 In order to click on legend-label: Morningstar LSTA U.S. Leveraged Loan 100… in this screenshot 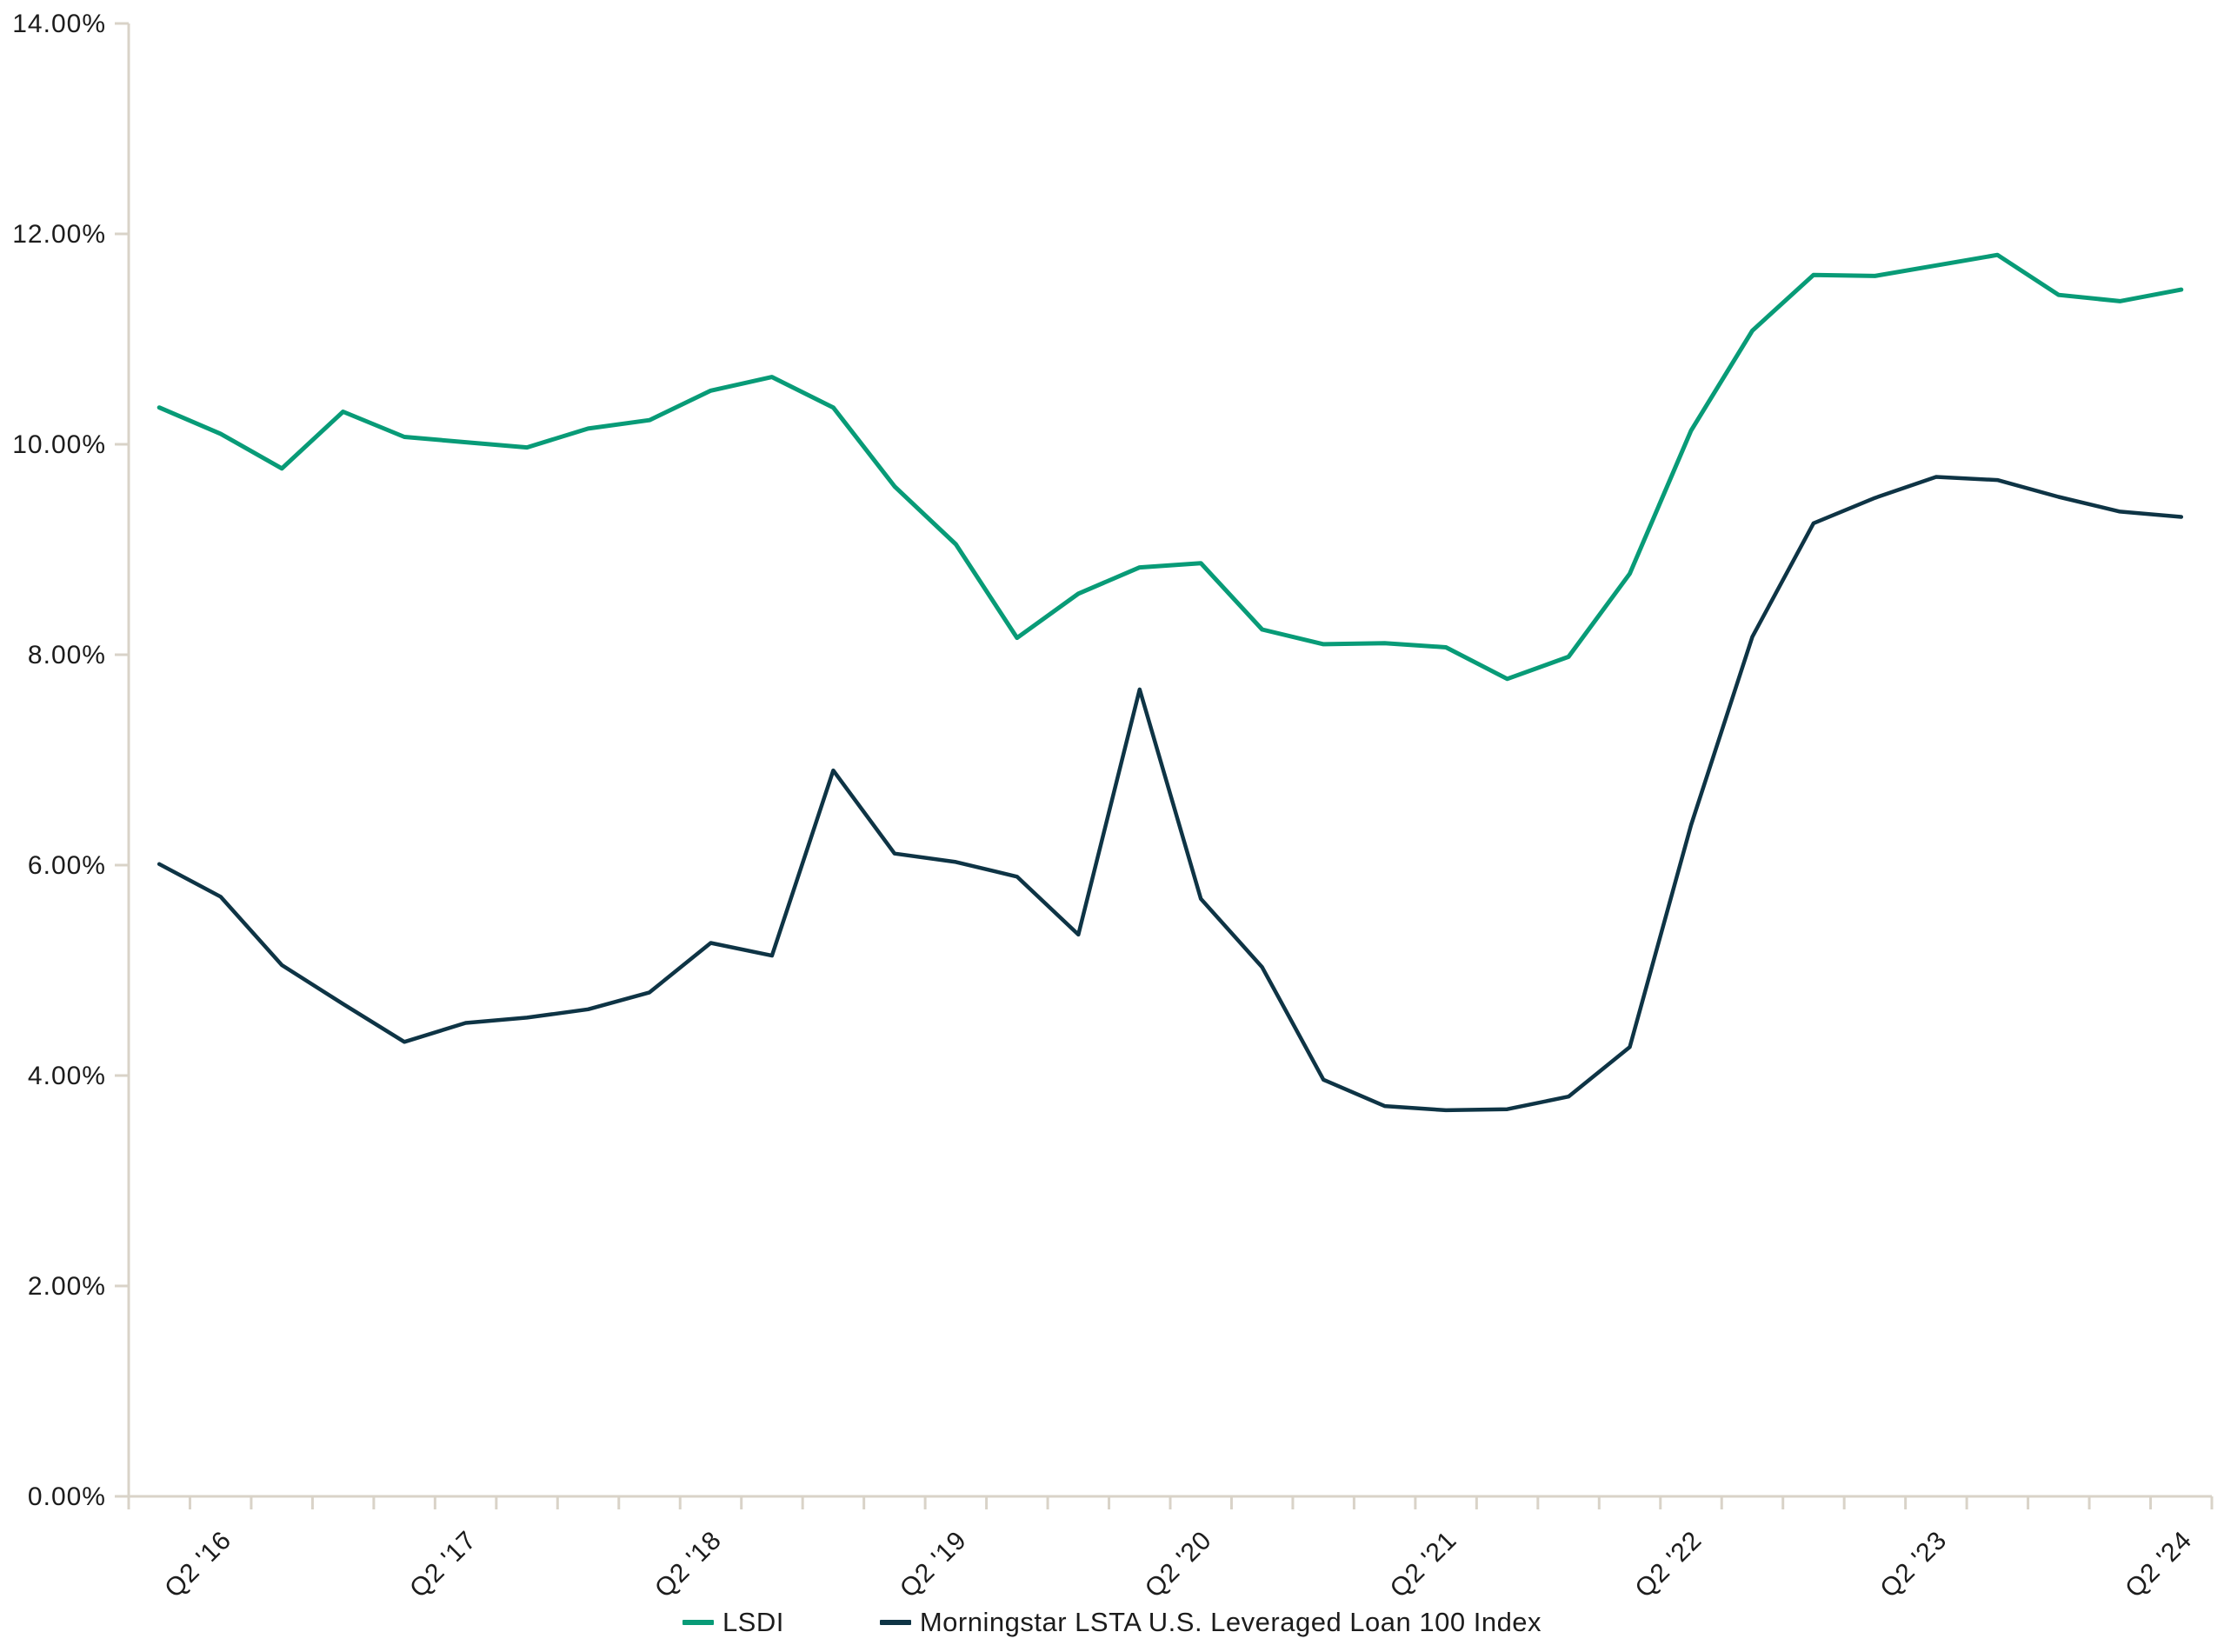, I will do `click(1231, 1622)`.